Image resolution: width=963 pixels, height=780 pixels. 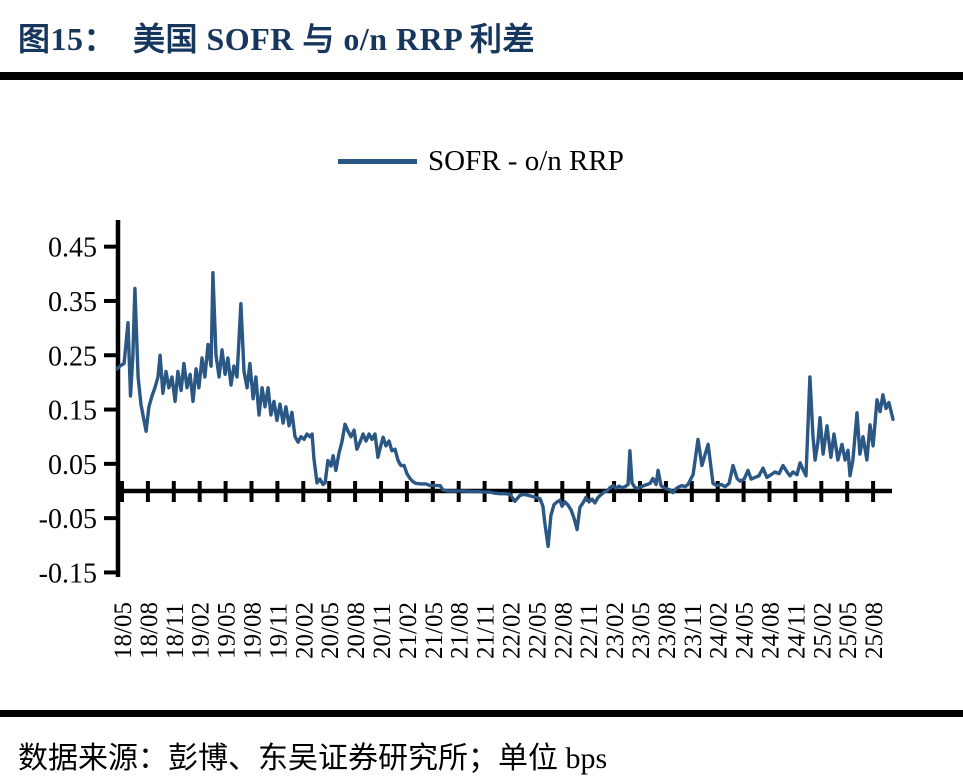 What do you see at coordinates (175, 631) in the screenshot?
I see `x-axis-tick-label: 18/11` at bounding box center [175, 631].